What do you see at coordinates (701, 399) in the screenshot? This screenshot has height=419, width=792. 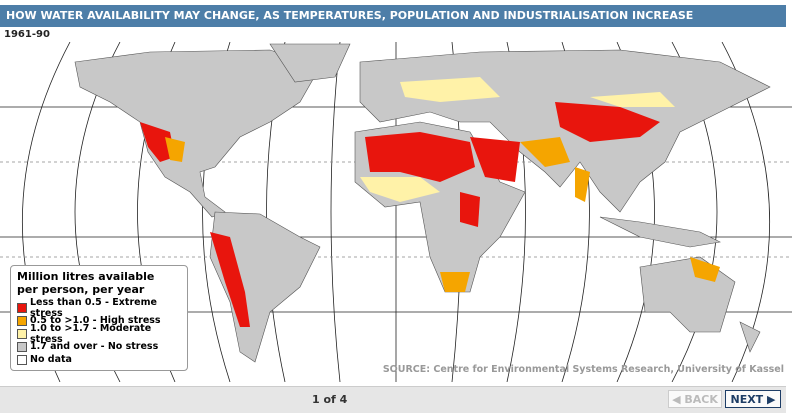 I see `back-label: BACK` at bounding box center [701, 399].